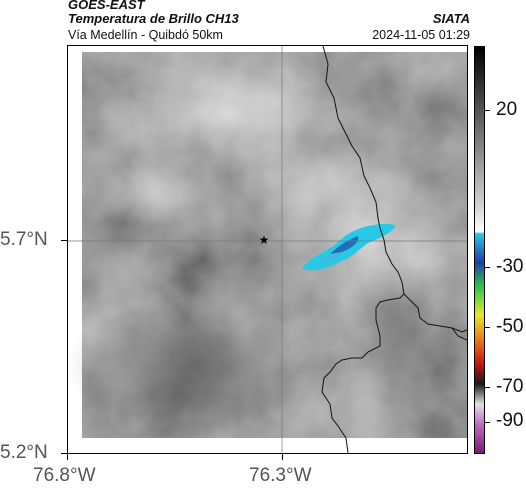  I want to click on colorbar, so click(479, 250).